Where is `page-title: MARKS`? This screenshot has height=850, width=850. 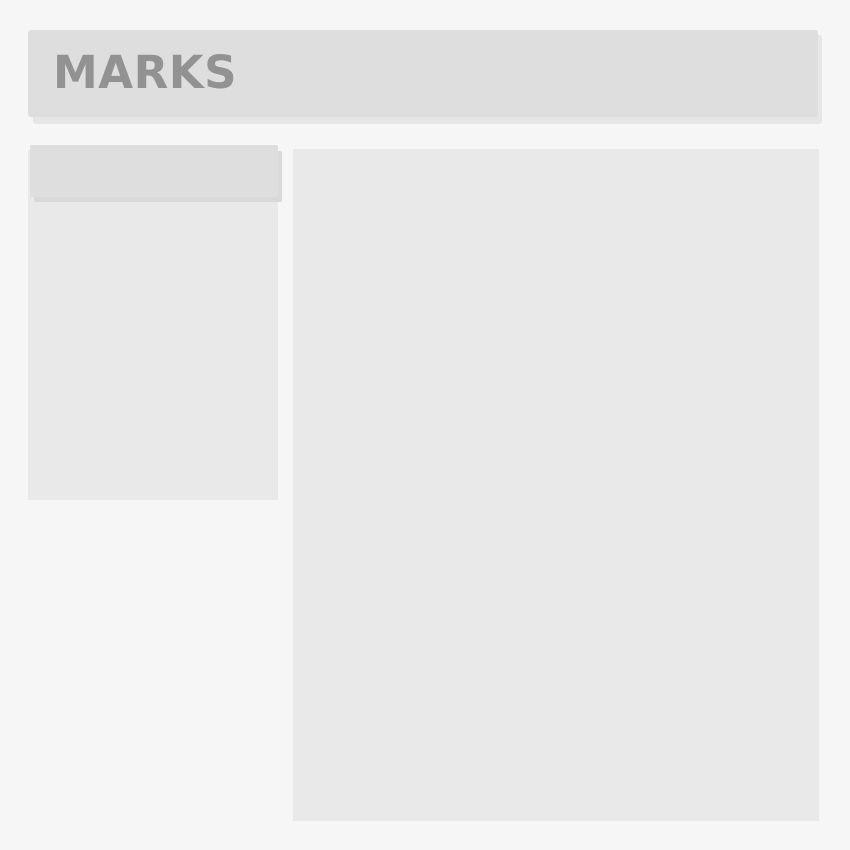 page-title: MARKS is located at coordinates (145, 72).